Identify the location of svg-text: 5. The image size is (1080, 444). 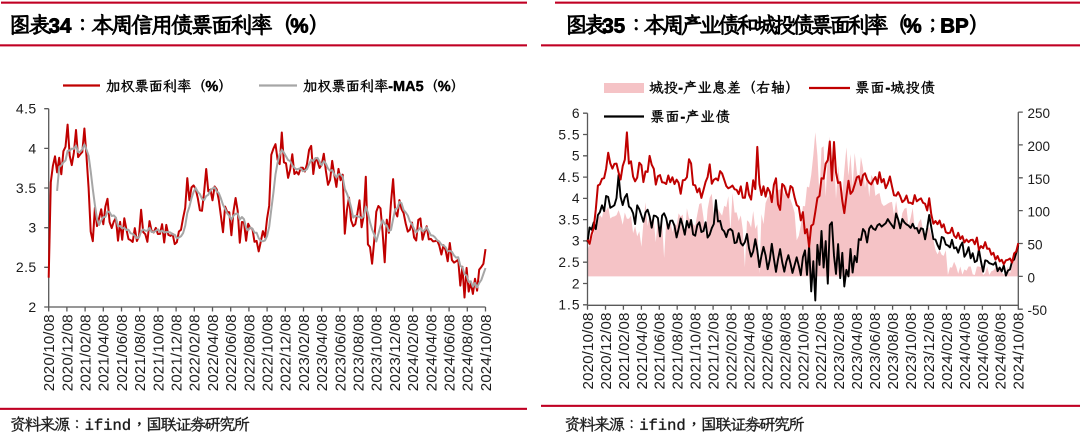
(576, 156).